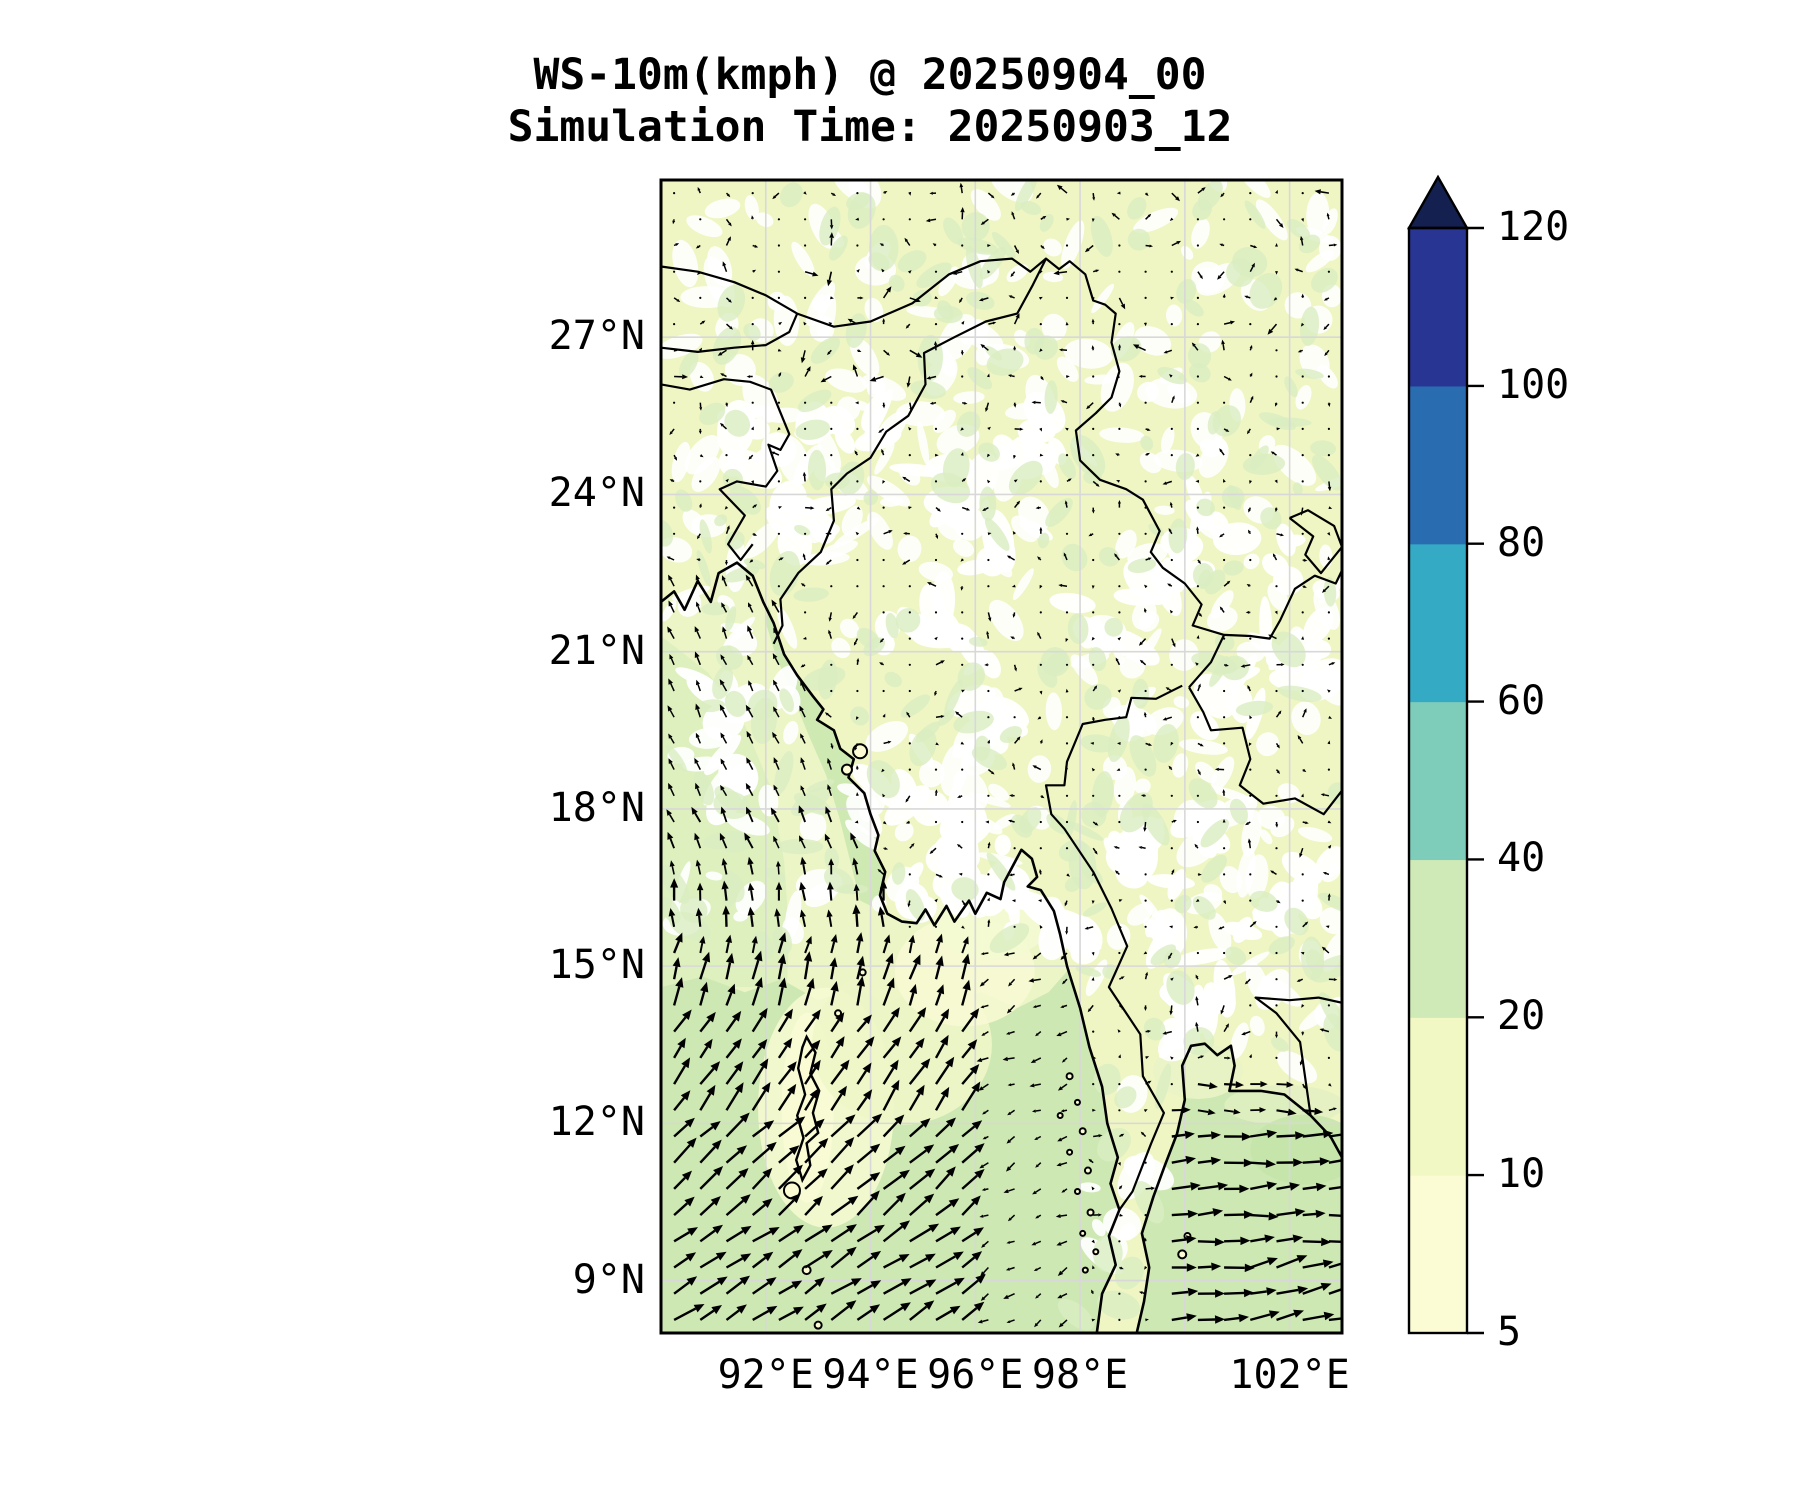 This screenshot has width=1800, height=1500. Describe the element at coordinates (1289, 1375) in the screenshot. I see `lon-tick-label: 102°E` at that location.